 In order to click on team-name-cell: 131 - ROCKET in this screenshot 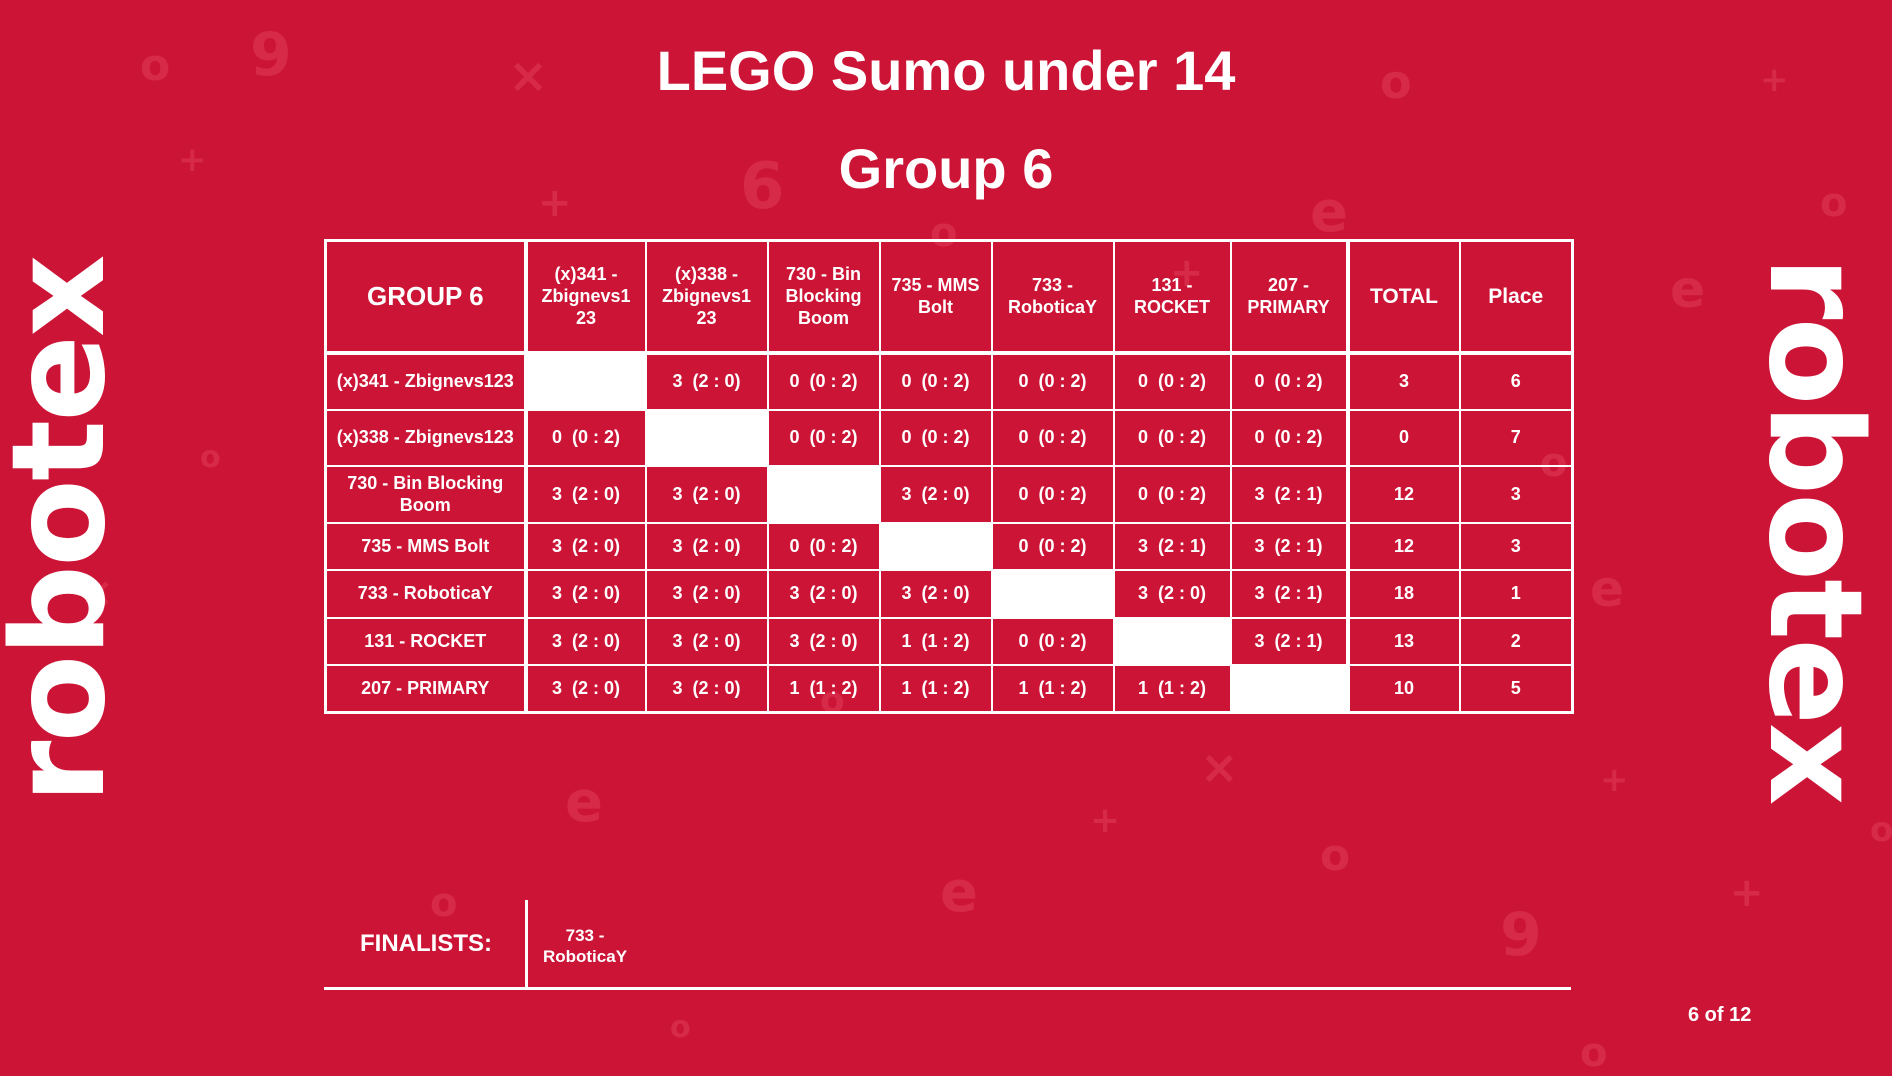, I will do `click(426, 641)`.